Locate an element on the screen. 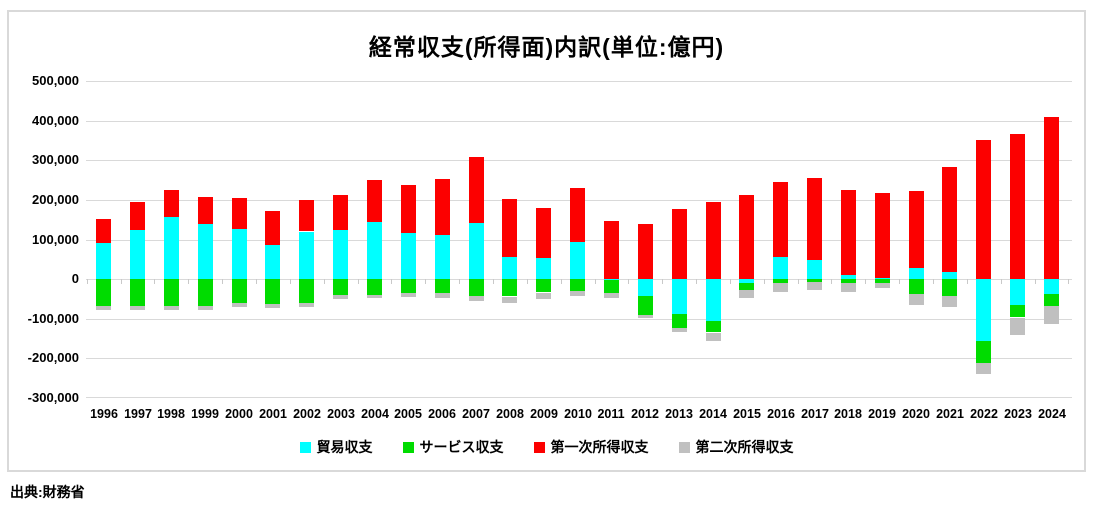 The height and width of the screenshot is (507, 1093). x-axis-label-2000: 2000 is located at coordinates (239, 414).